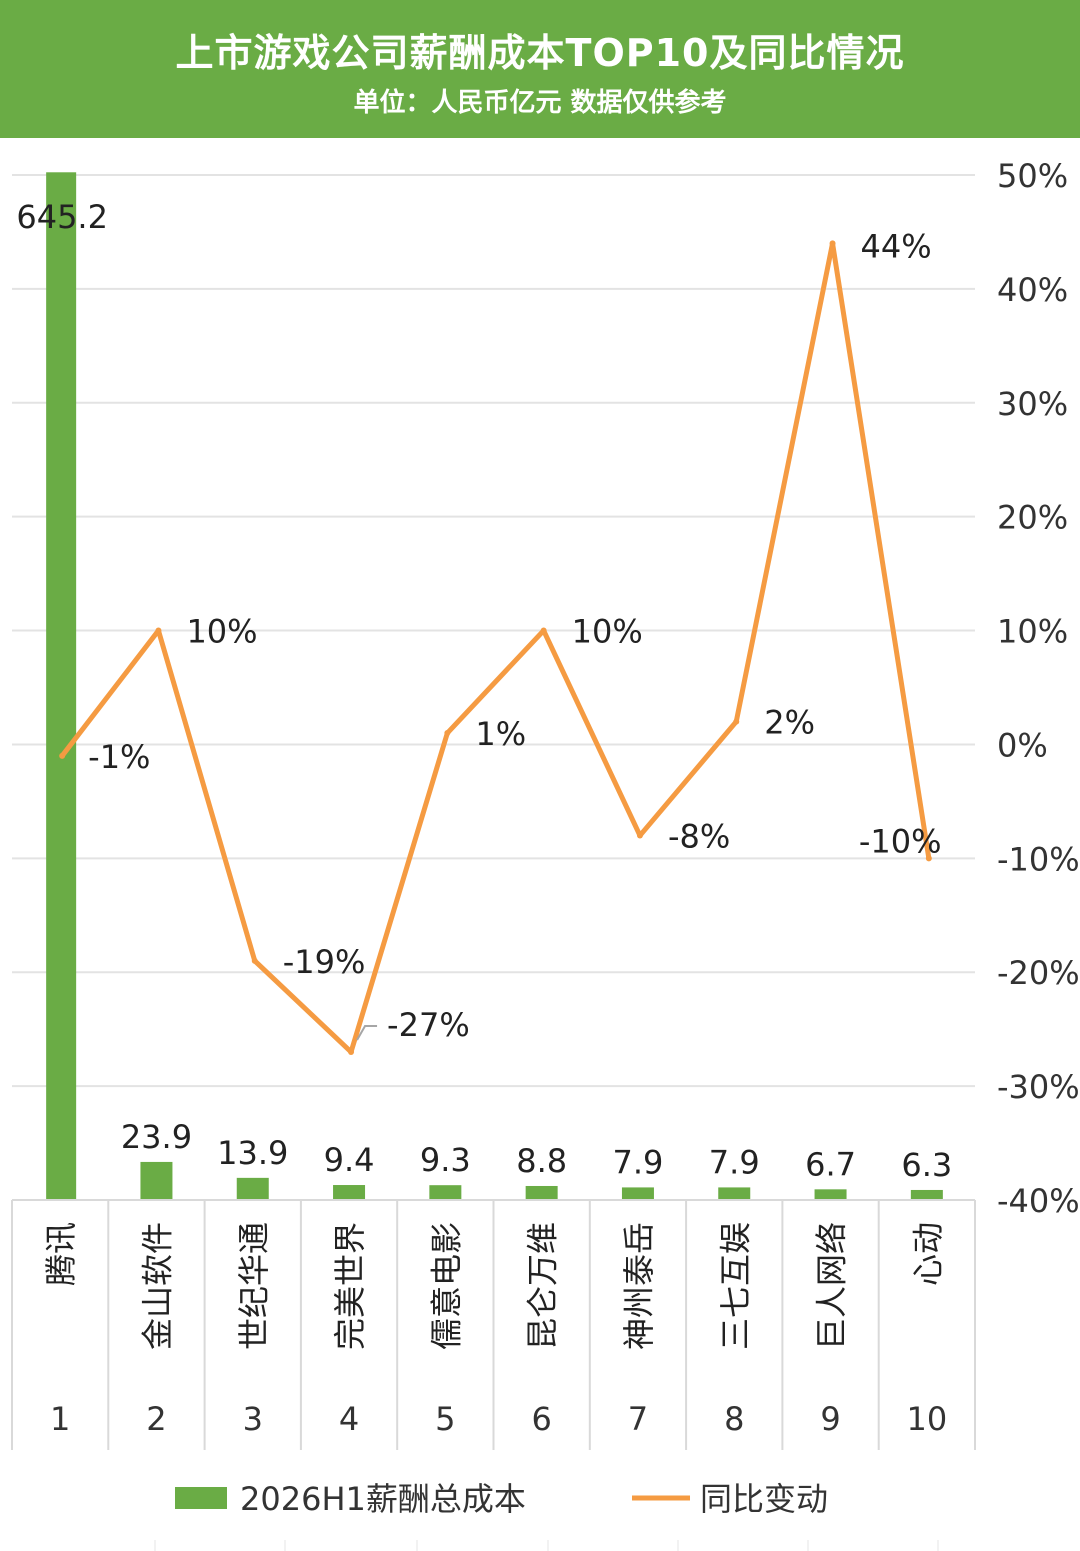  I want to click on right-axis-tick-label: -10%, so click(1038, 859).